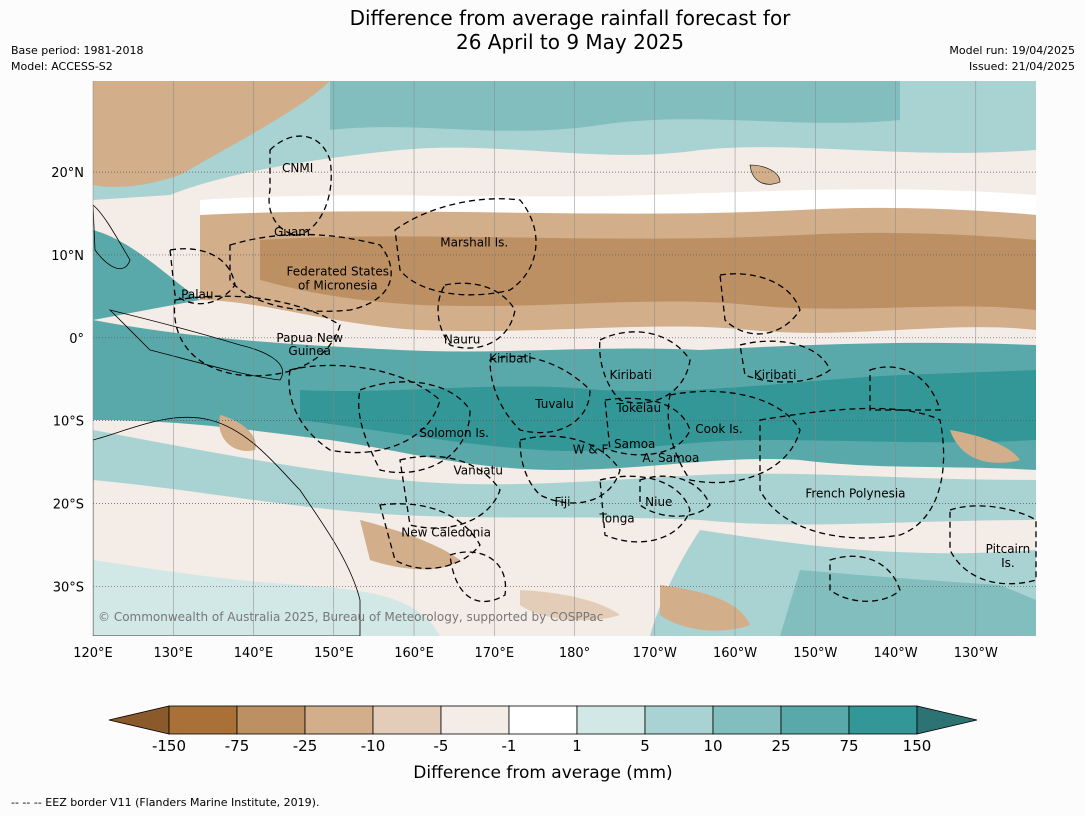  Describe the element at coordinates (616, 518) in the screenshot. I see `region-label: Tonga` at that location.